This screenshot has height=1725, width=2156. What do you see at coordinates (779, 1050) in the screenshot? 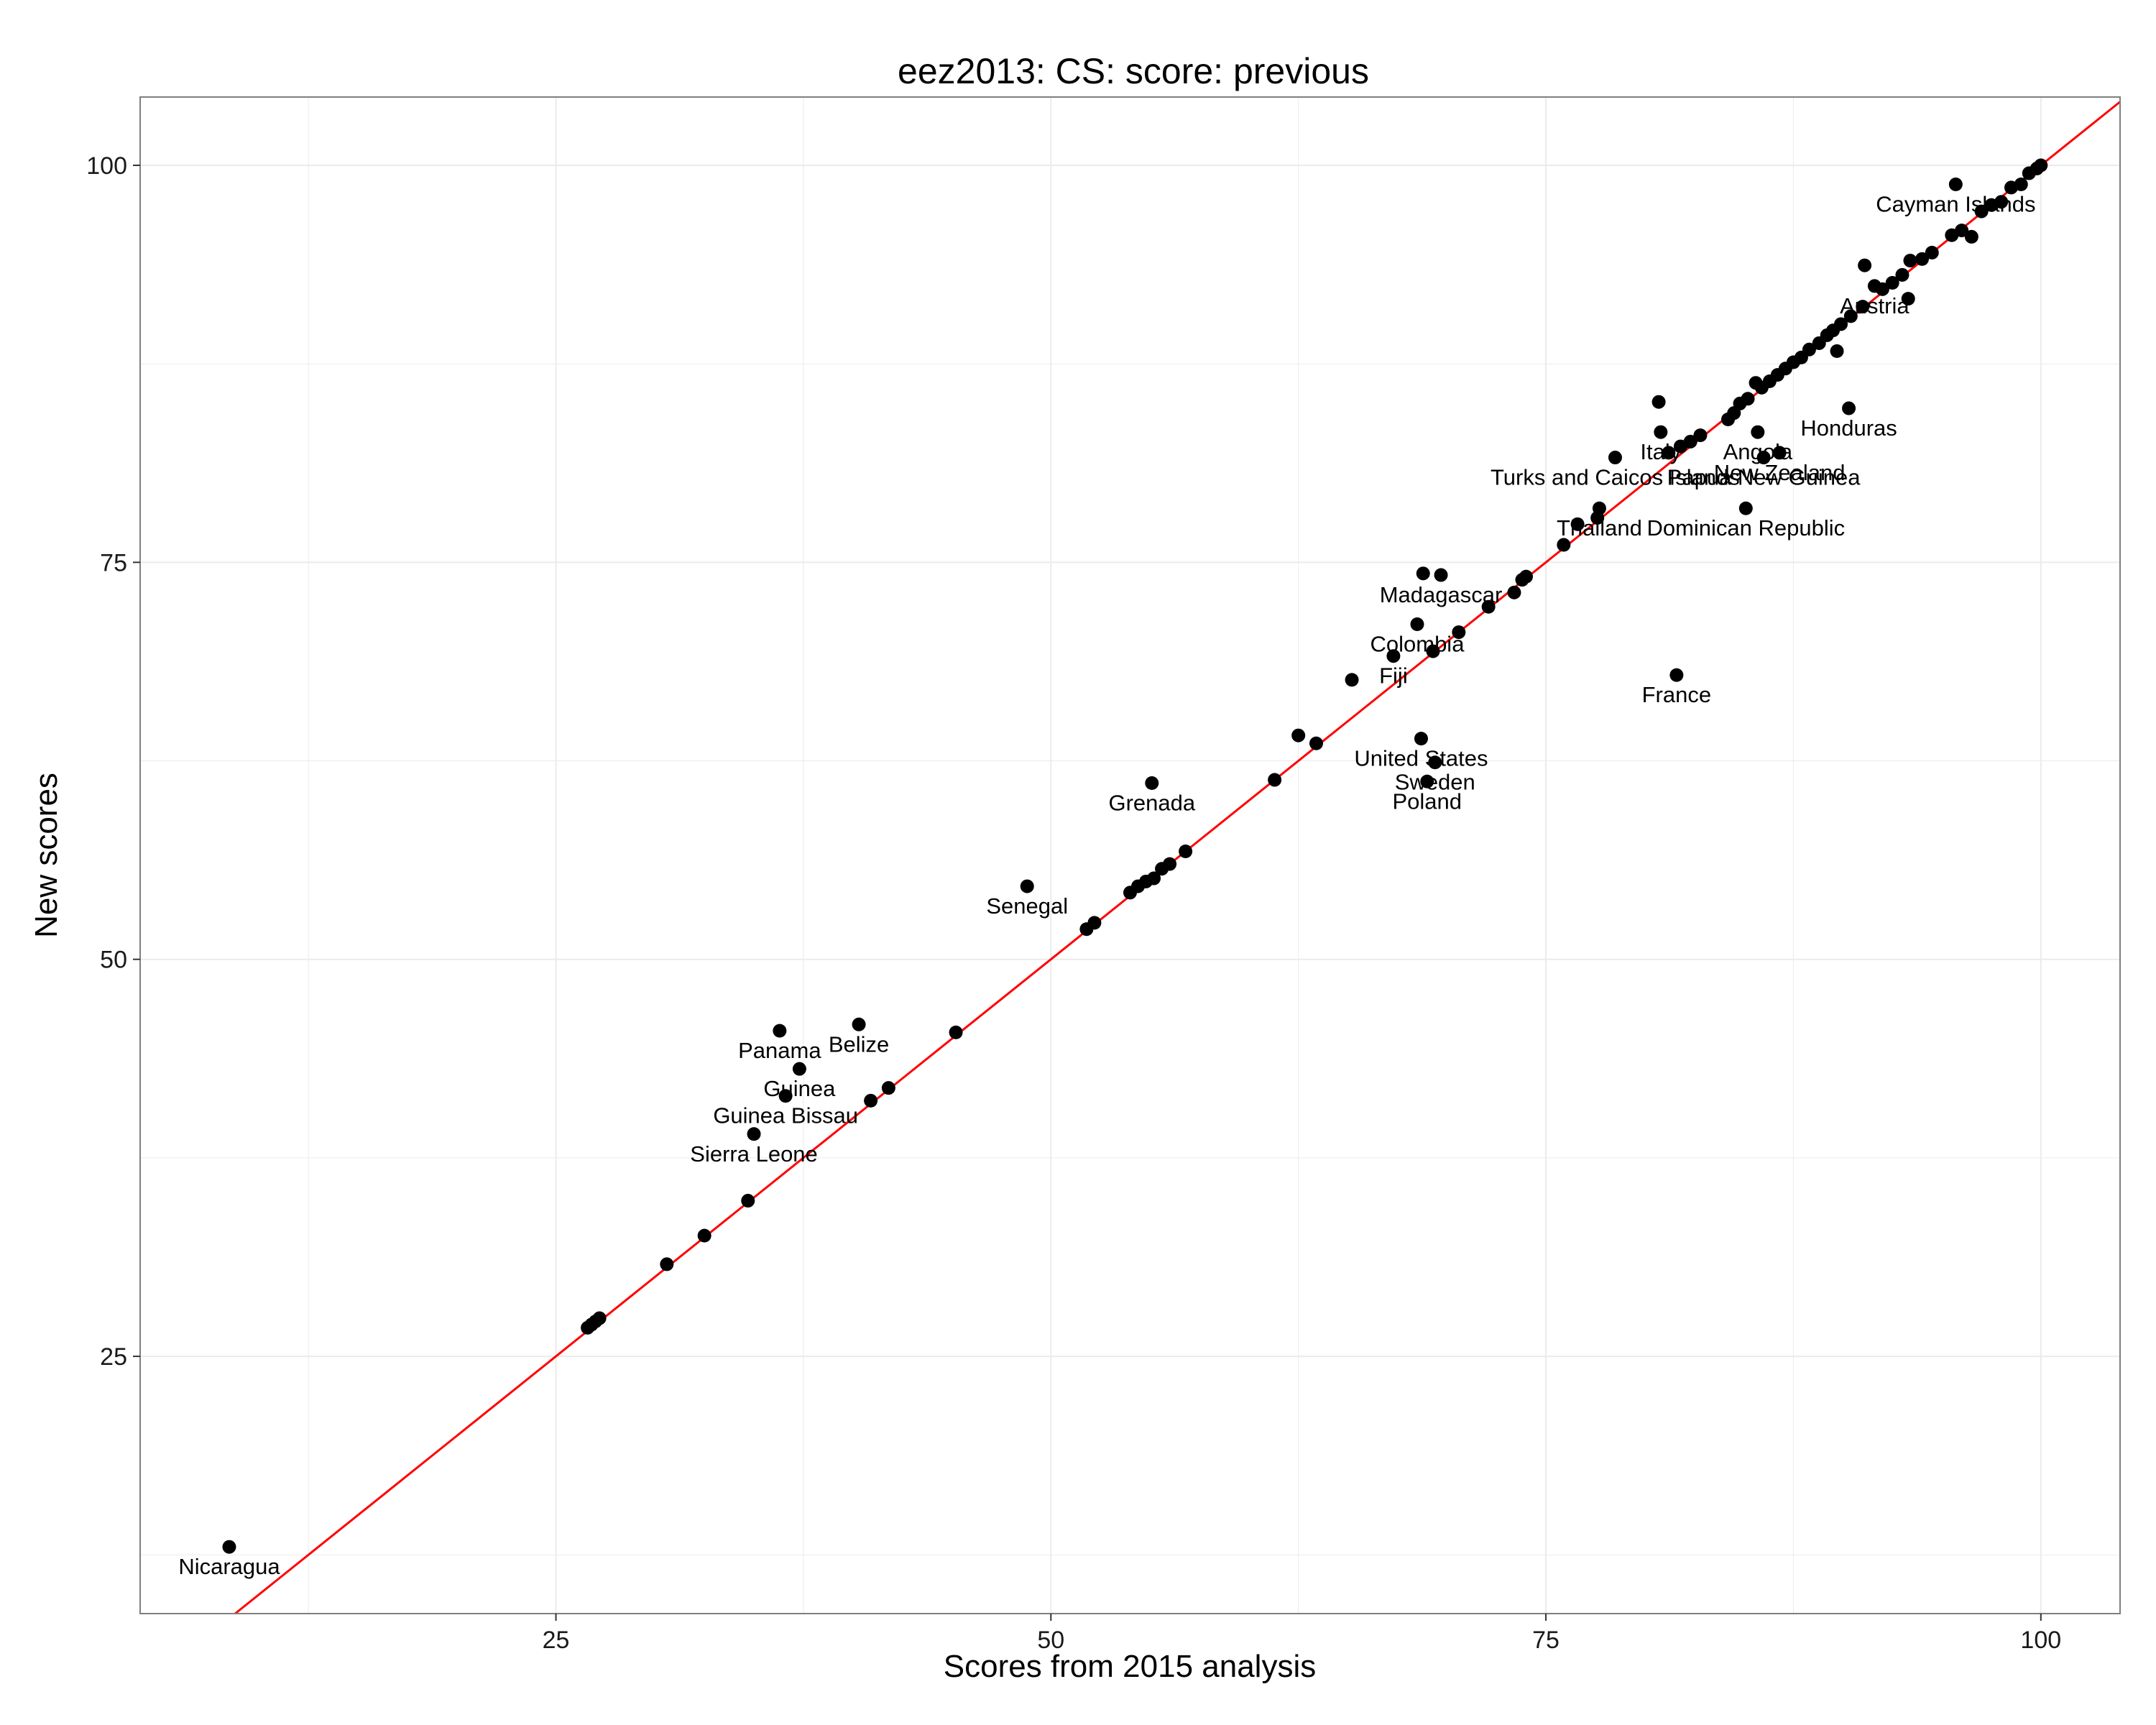
I see `point-label: Panama` at bounding box center [779, 1050].